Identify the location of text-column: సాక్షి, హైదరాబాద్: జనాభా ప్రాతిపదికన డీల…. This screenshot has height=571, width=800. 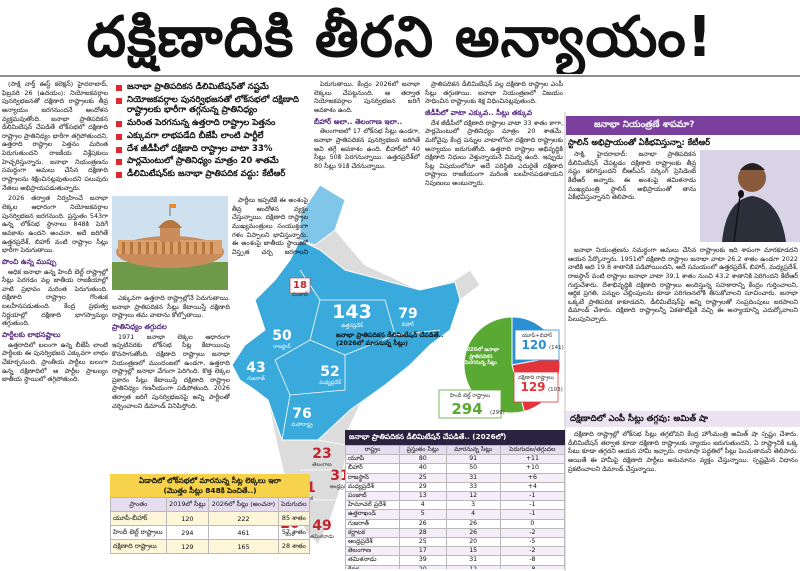
(632, 197).